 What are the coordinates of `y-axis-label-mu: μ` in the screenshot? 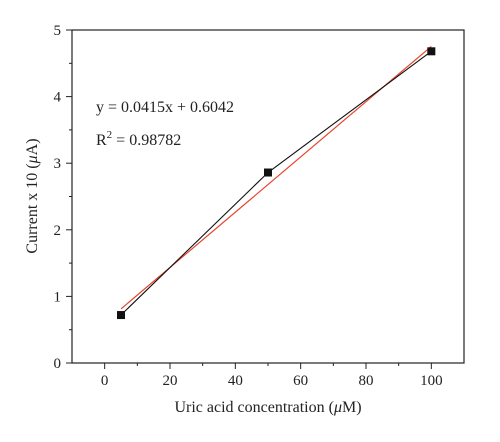 It's located at (32, 159).